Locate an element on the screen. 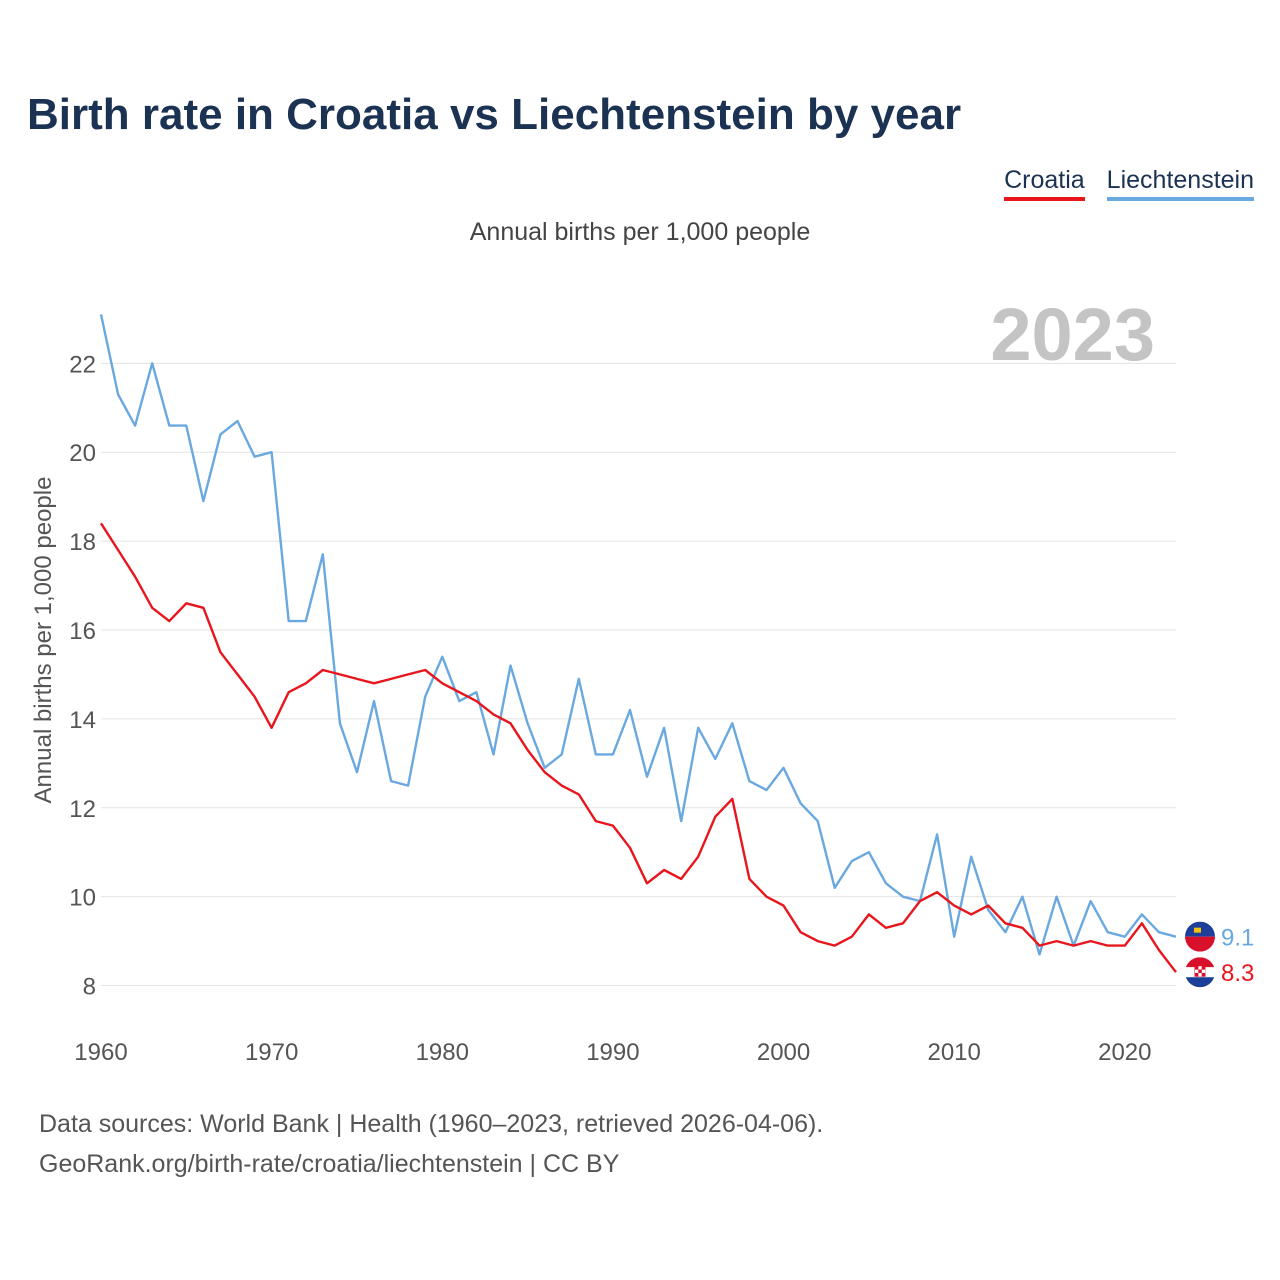  end-label-croatia: 8.3 is located at coordinates (1237, 973).